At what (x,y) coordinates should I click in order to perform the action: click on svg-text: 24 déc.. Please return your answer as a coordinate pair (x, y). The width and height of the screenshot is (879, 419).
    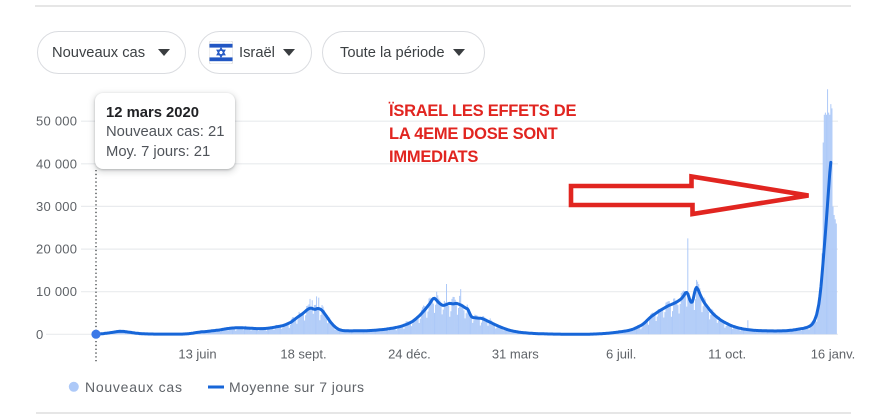
    Looking at the image, I should click on (409, 354).